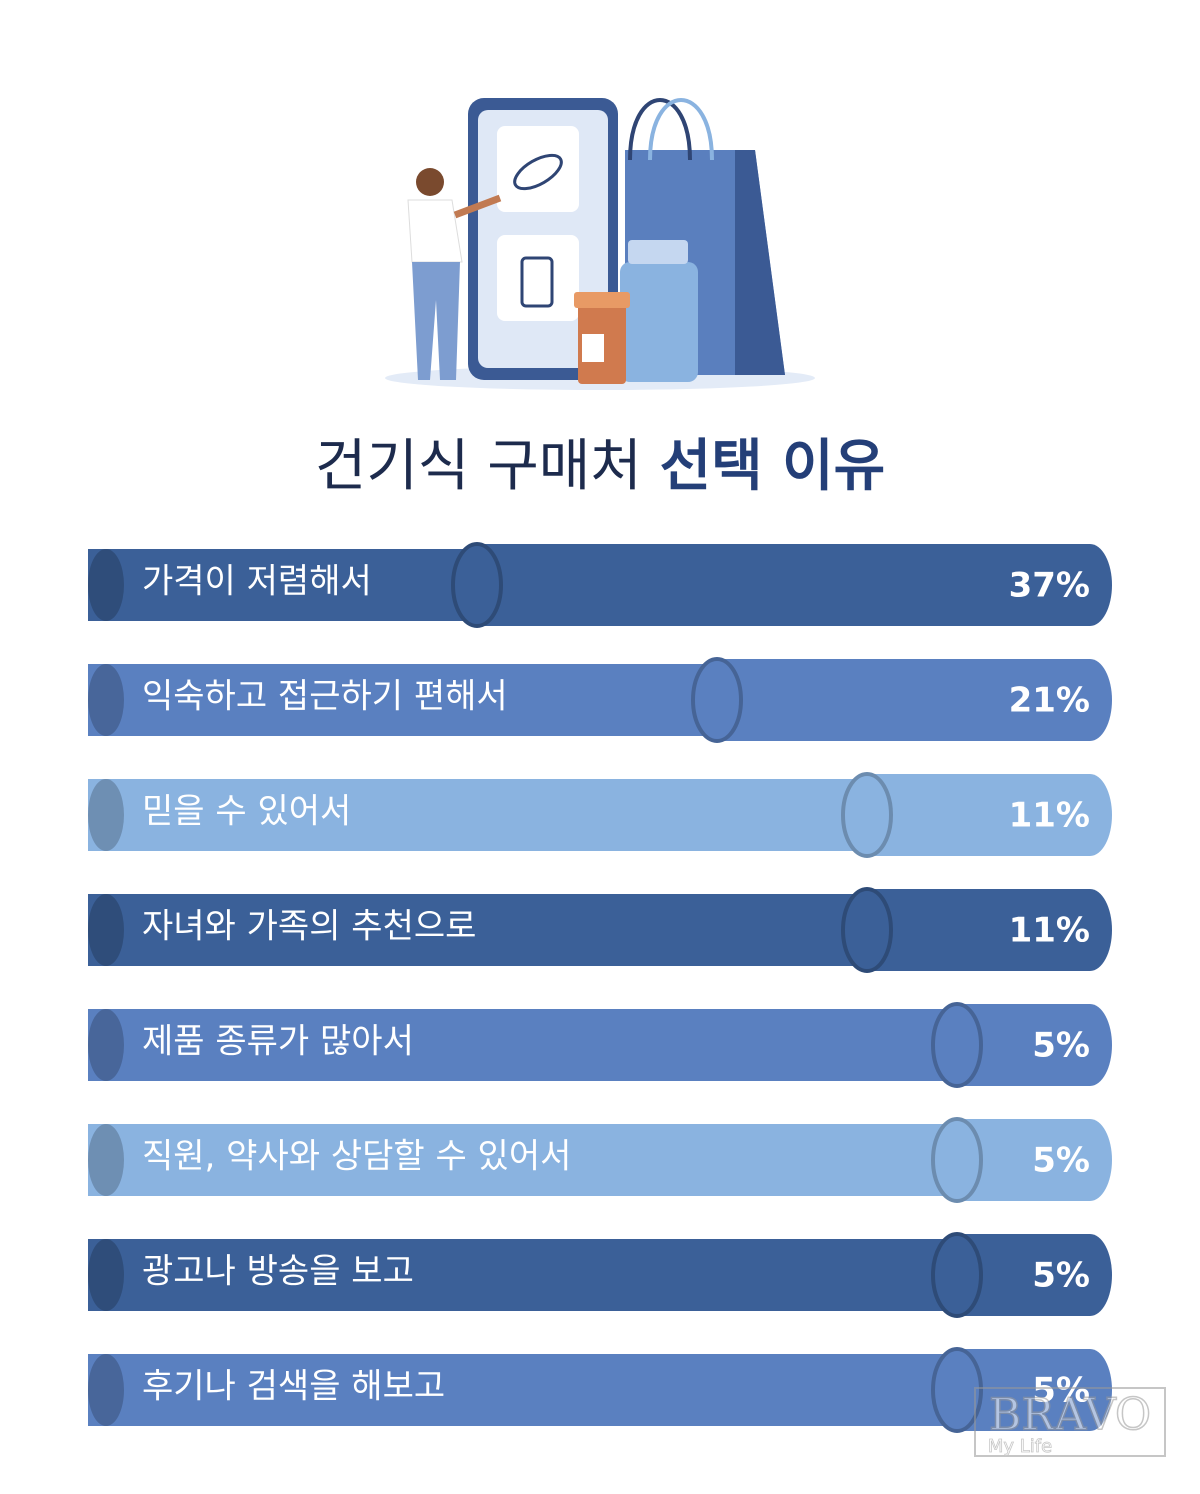 The height and width of the screenshot is (1494, 1200). I want to click on category-label: 광고나 방송을 보고, so click(278, 1272).